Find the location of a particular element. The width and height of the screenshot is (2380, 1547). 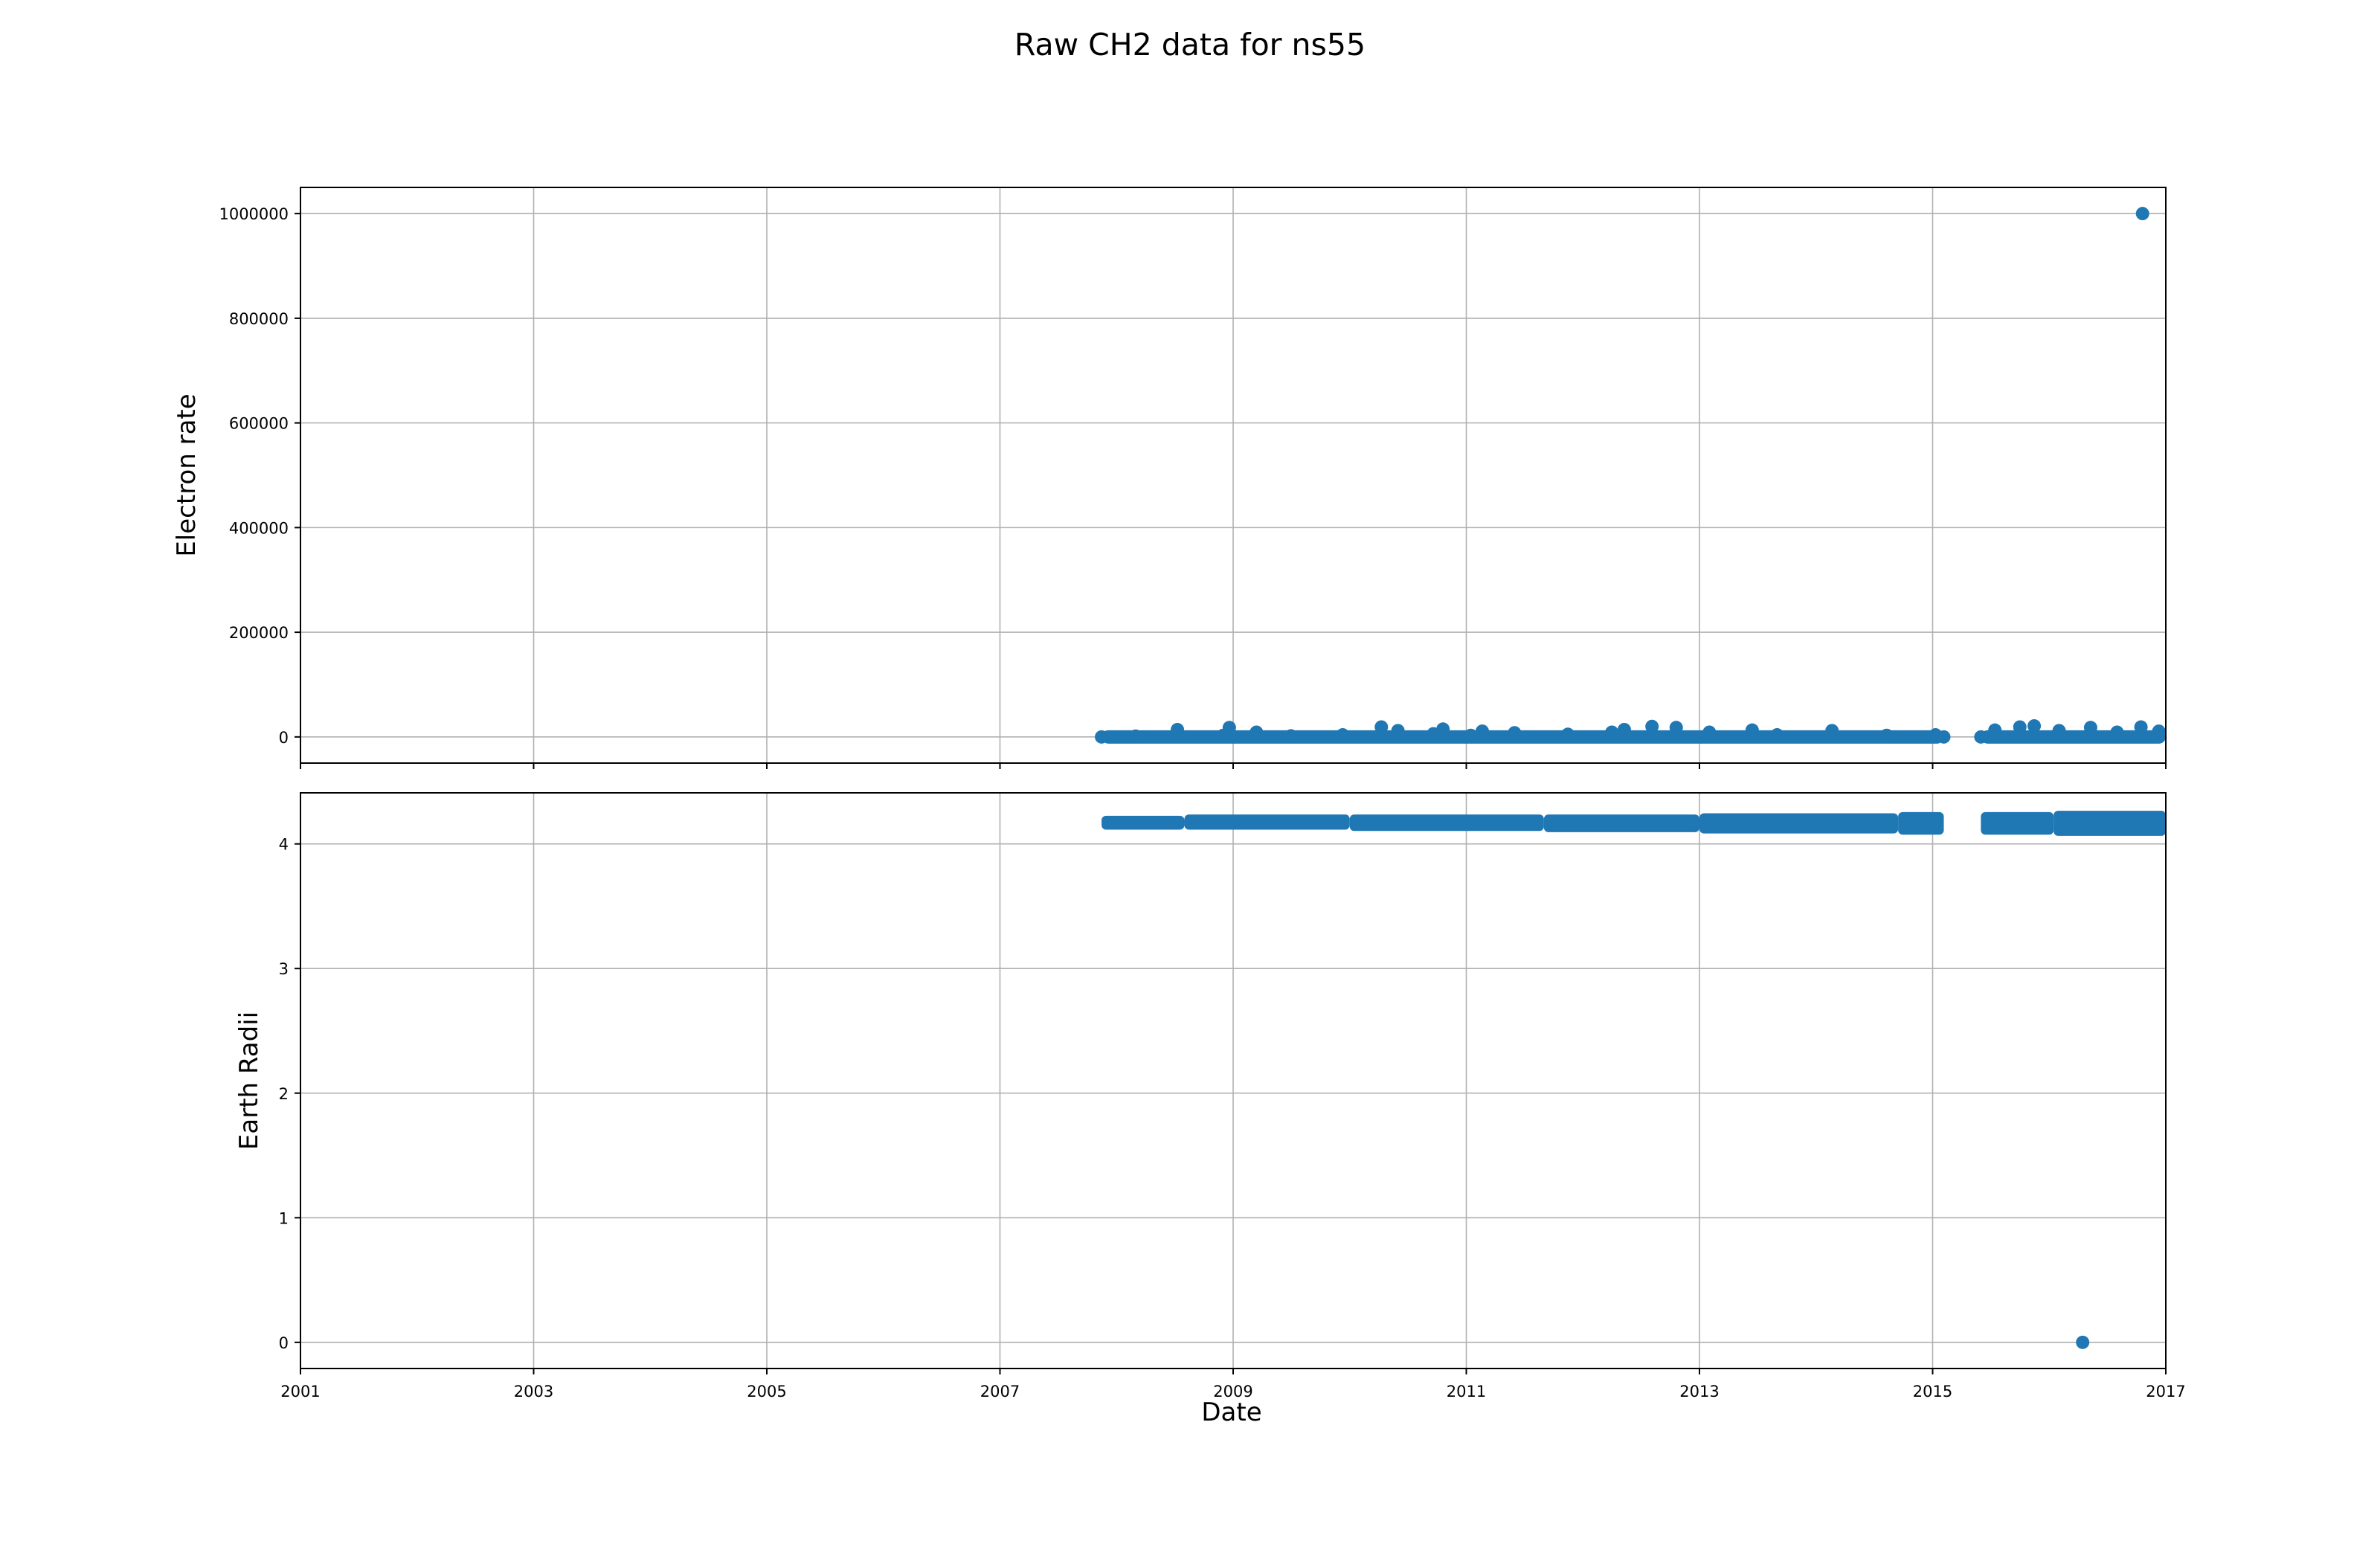

x-tick-label: 2017 is located at coordinates (2165, 1392).